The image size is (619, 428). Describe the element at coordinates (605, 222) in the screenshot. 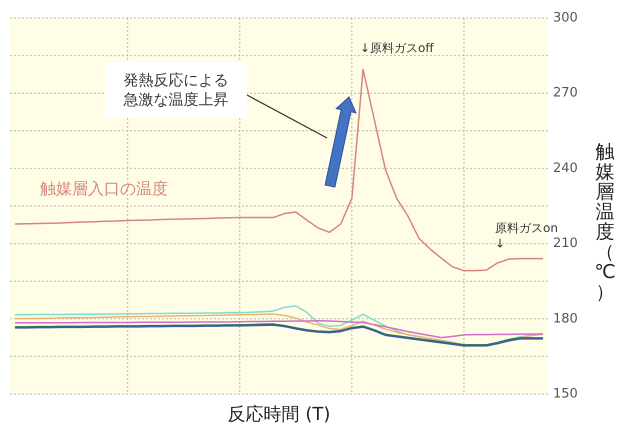

I see `y-axis-title: 触媒層温度（℃）` at that location.